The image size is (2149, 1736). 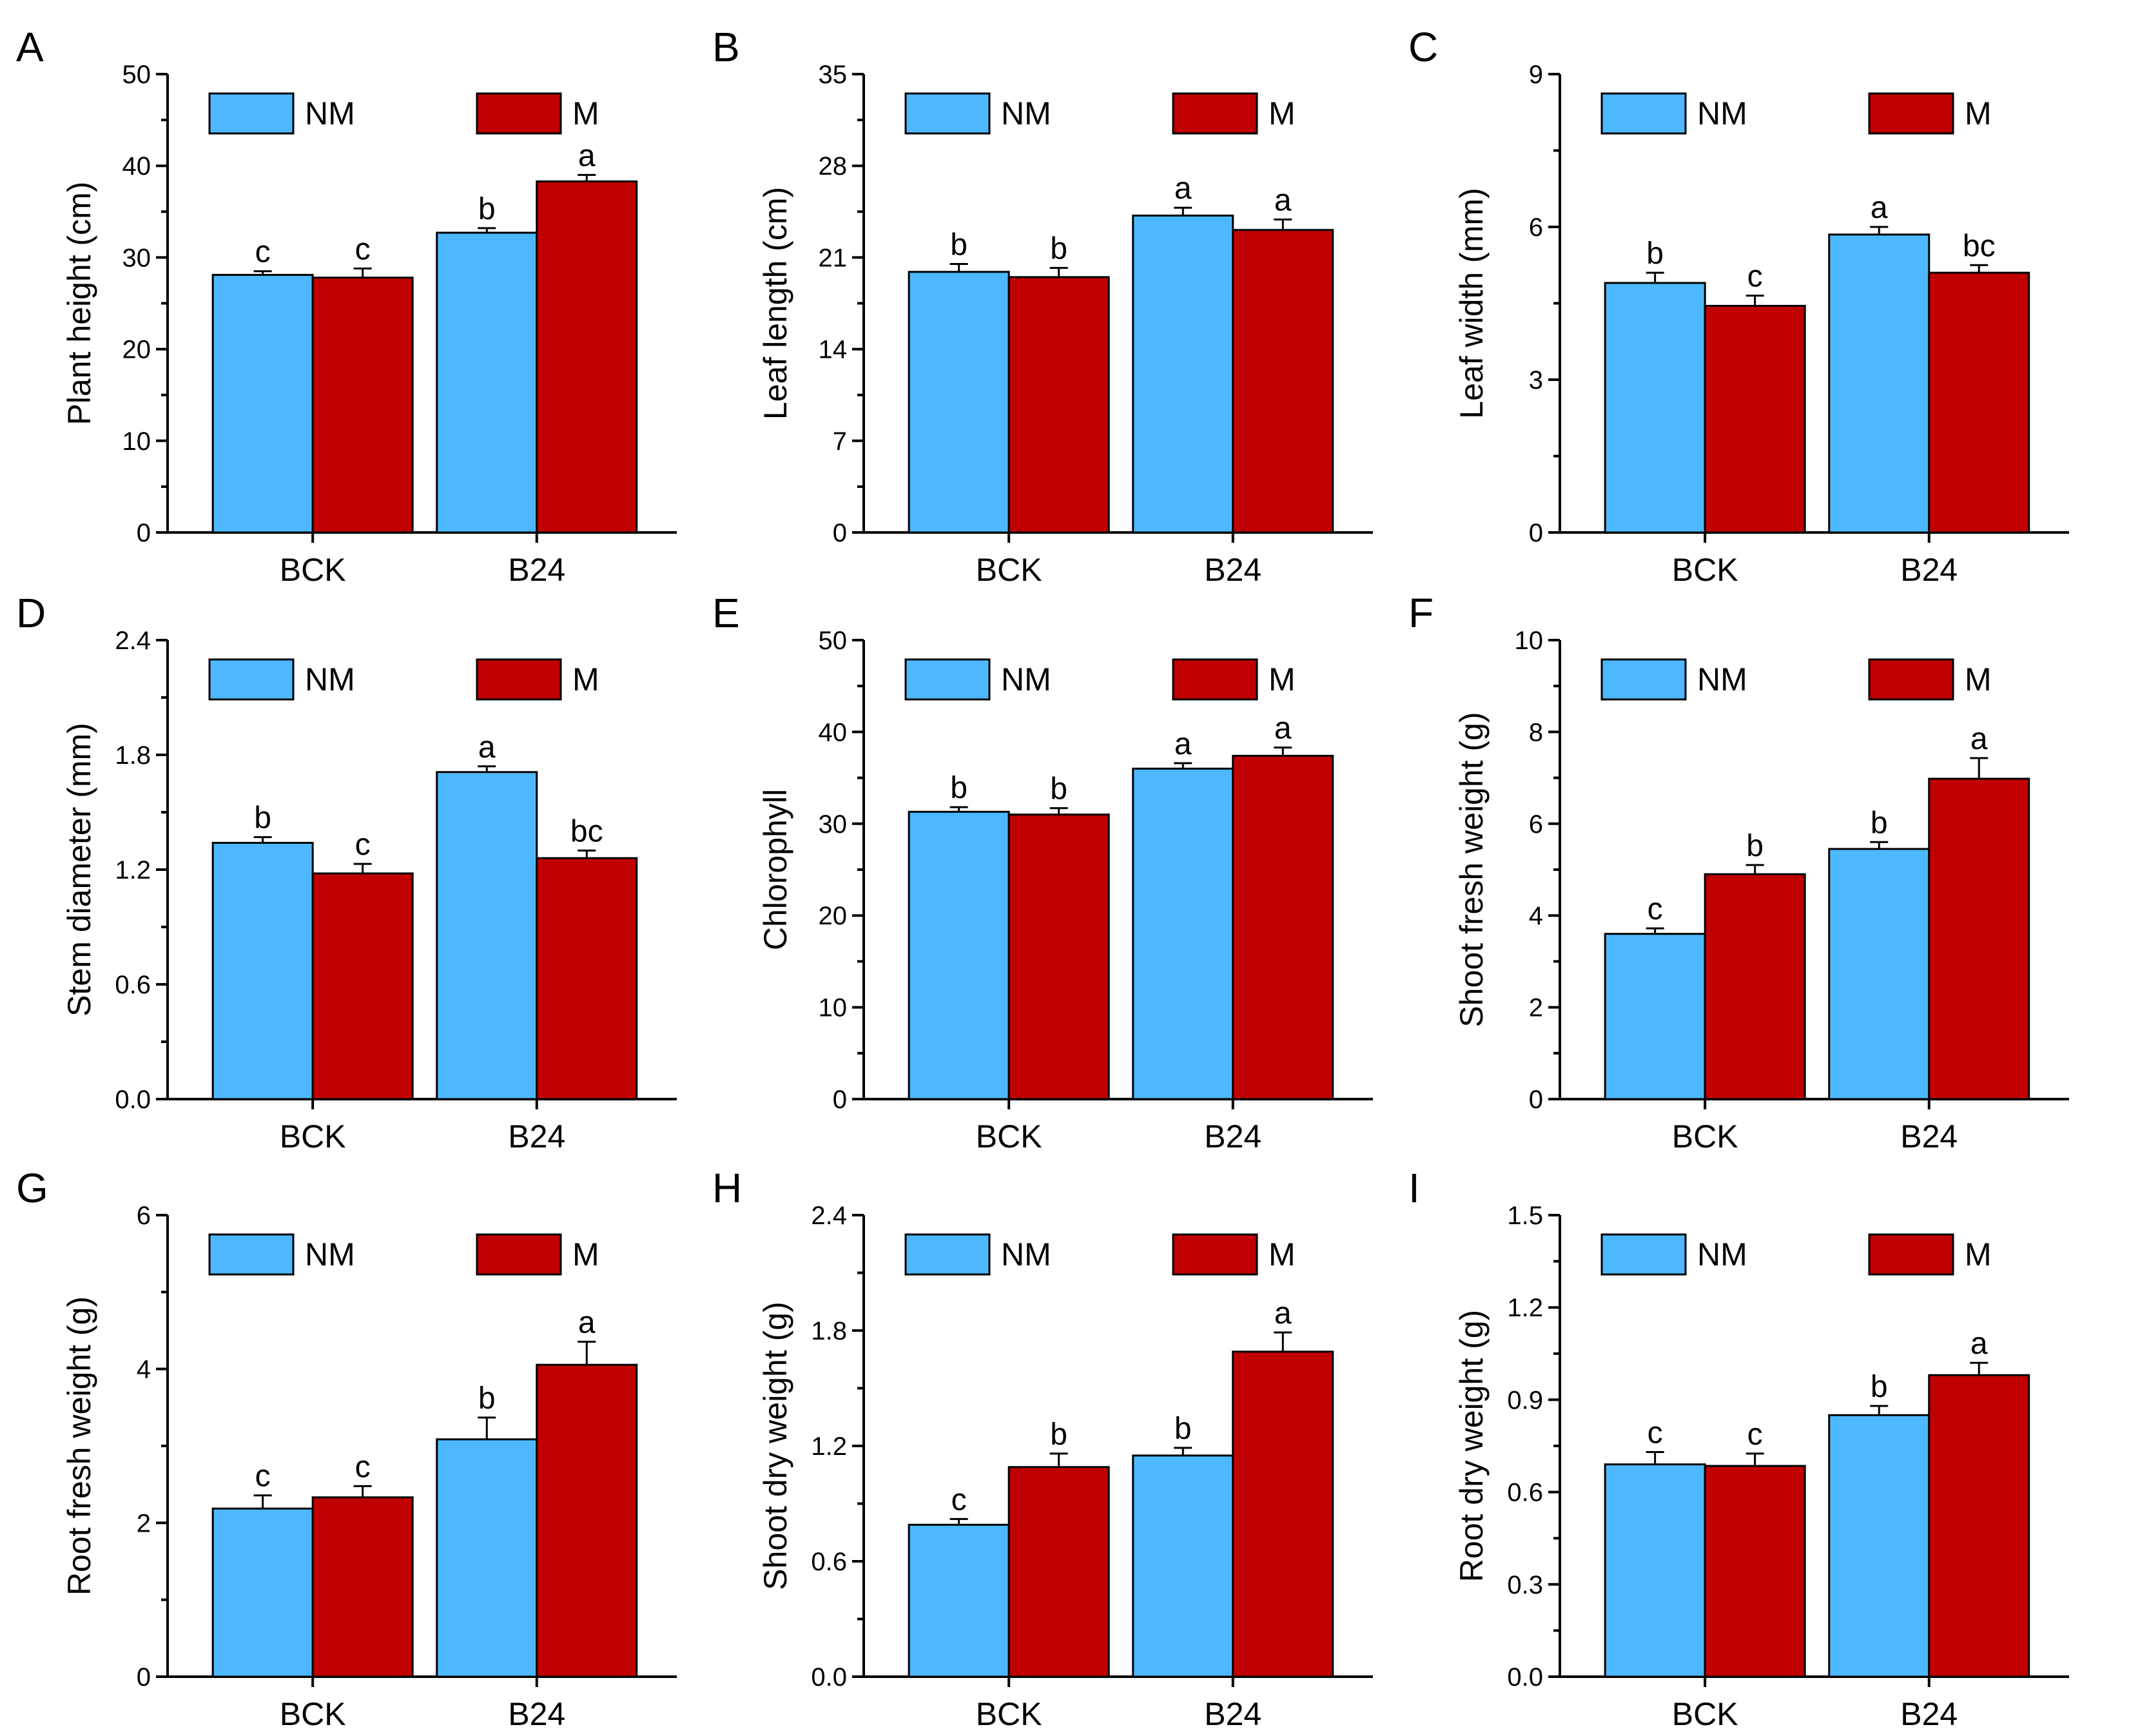 I want to click on panel-e: E 0 10 20 30 40 50 Chlorophyll BCK b b B24 a a NM M, so click(x=1042, y=872).